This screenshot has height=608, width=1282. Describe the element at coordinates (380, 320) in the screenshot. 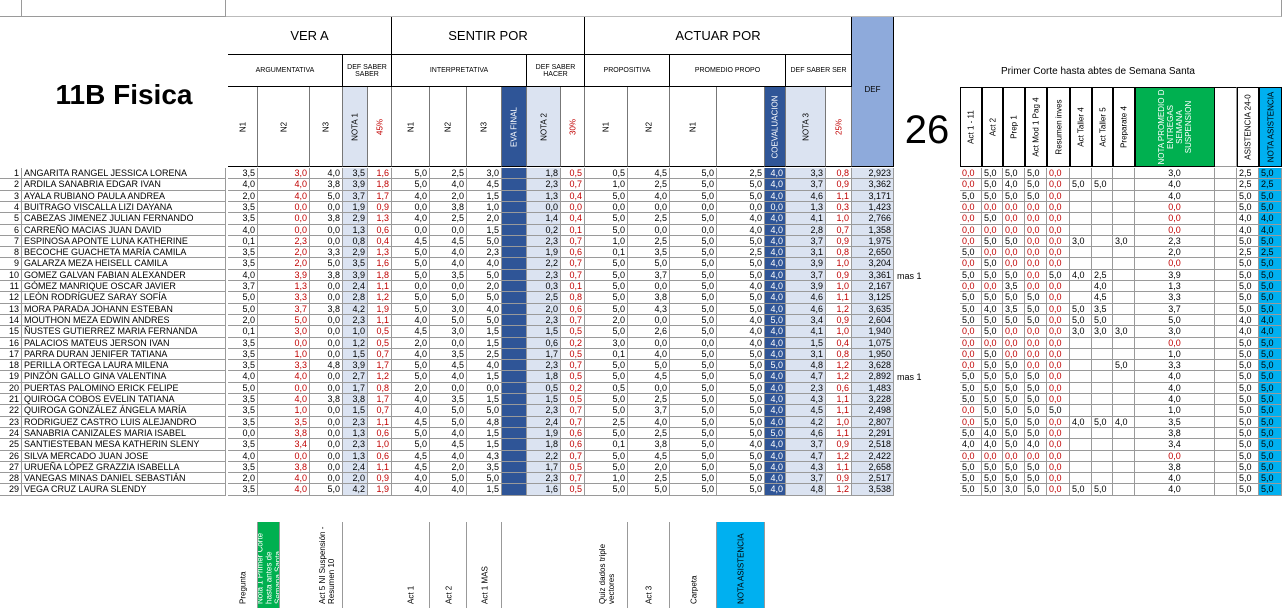

I see `grade-cell: 1,1` at that location.